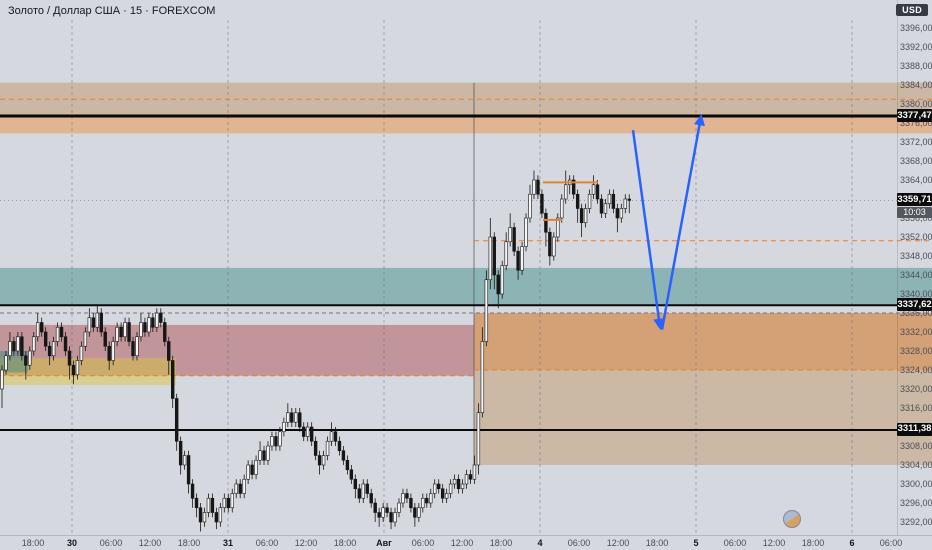 This screenshot has height=550, width=932. Describe the element at coordinates (112, 11) in the screenshot. I see `symbol-title: Золото / Доллар США · 15 · FOREXCOM` at that location.